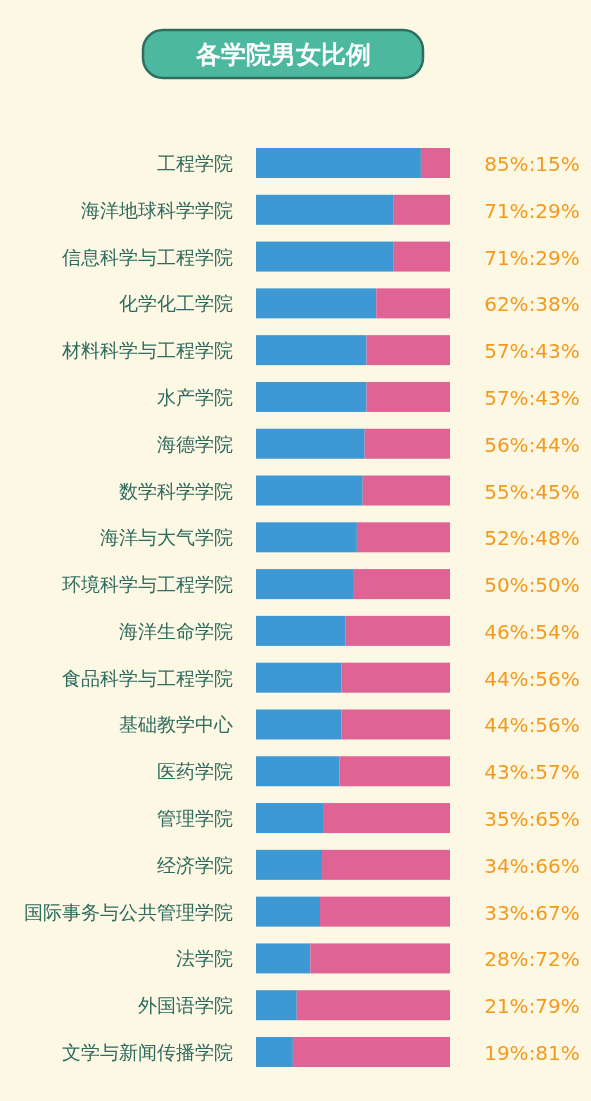  Describe the element at coordinates (532, 1053) in the screenshot. I see `data-label: 19%:81%` at that location.